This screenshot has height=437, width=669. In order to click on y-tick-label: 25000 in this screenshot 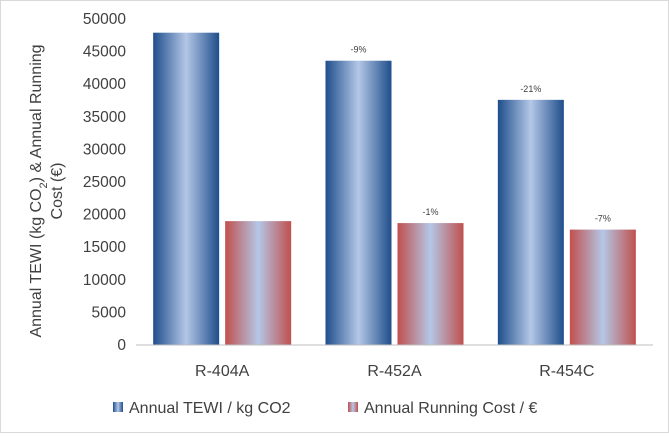, I will do `click(104, 182)`.